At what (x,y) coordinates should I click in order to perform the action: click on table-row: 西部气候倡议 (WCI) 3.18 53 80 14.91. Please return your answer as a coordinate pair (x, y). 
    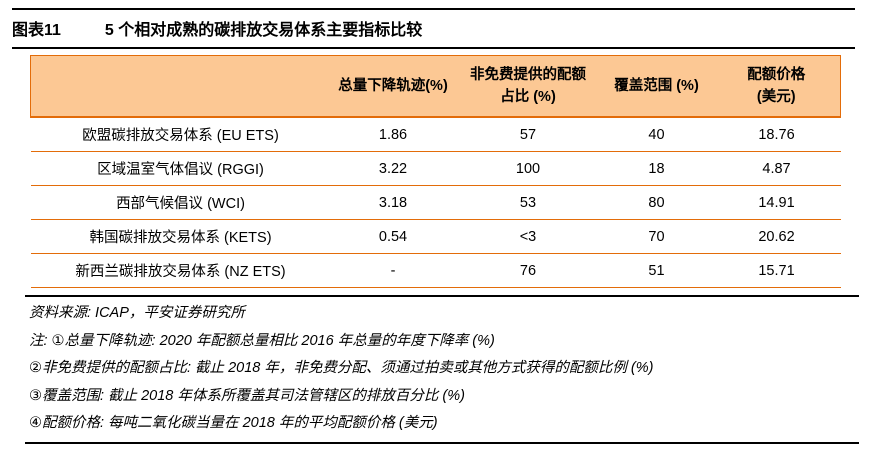
    Looking at the image, I should click on (435, 202).